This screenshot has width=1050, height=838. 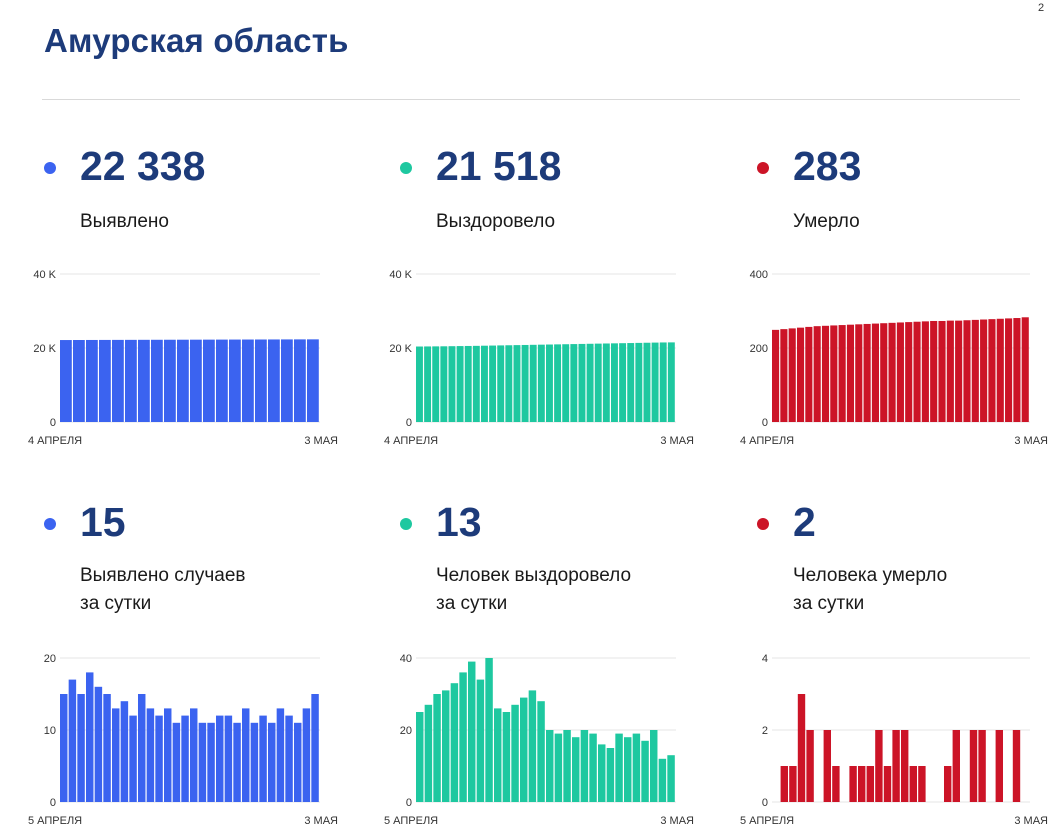 I want to click on chart-recovered-daily: 0 20 40 5 АПРЕЛЯ 3 МАЯ, so click(x=539, y=740).